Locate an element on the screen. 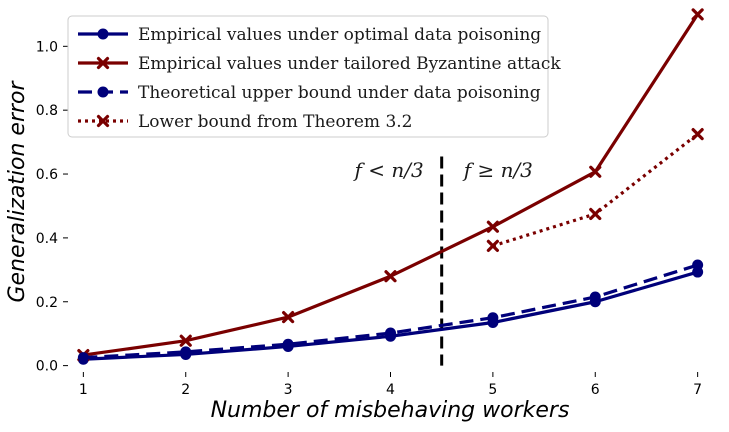 The width and height of the screenshot is (729, 432). y-tick-label: 0.2 is located at coordinates (47, 303).